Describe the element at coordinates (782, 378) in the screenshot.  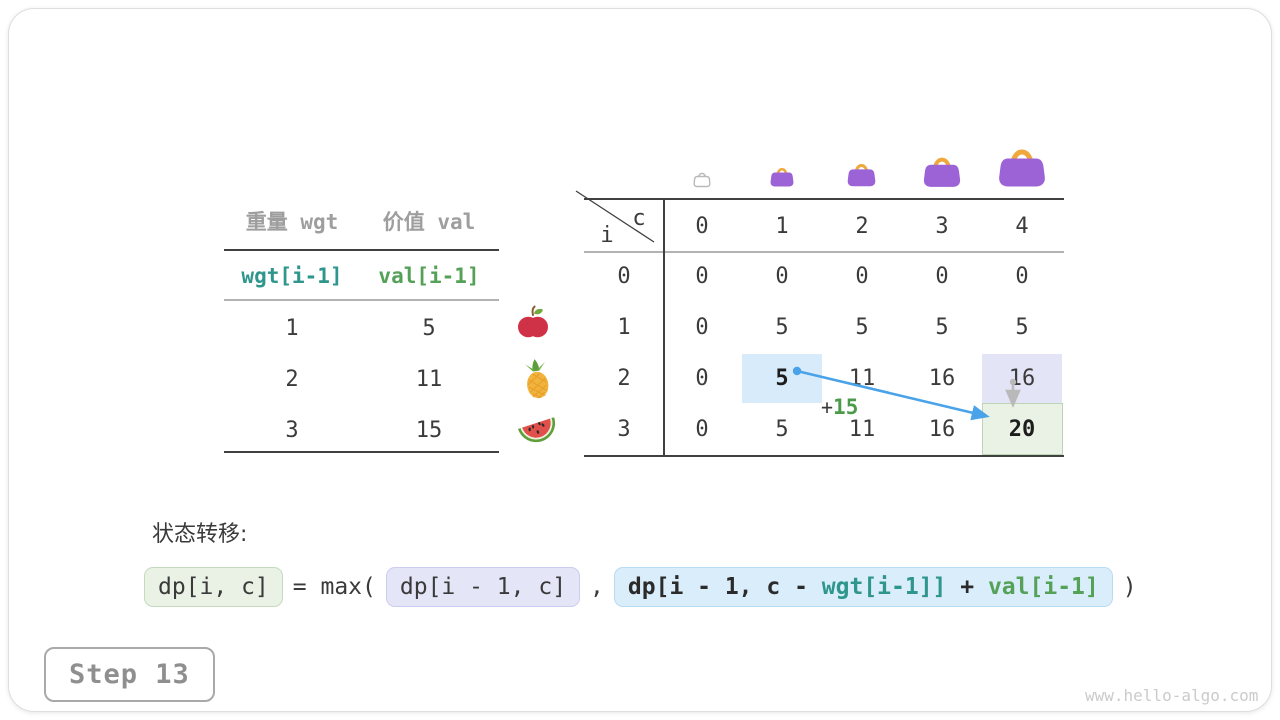
I see `dp-cell-source: 5` at that location.